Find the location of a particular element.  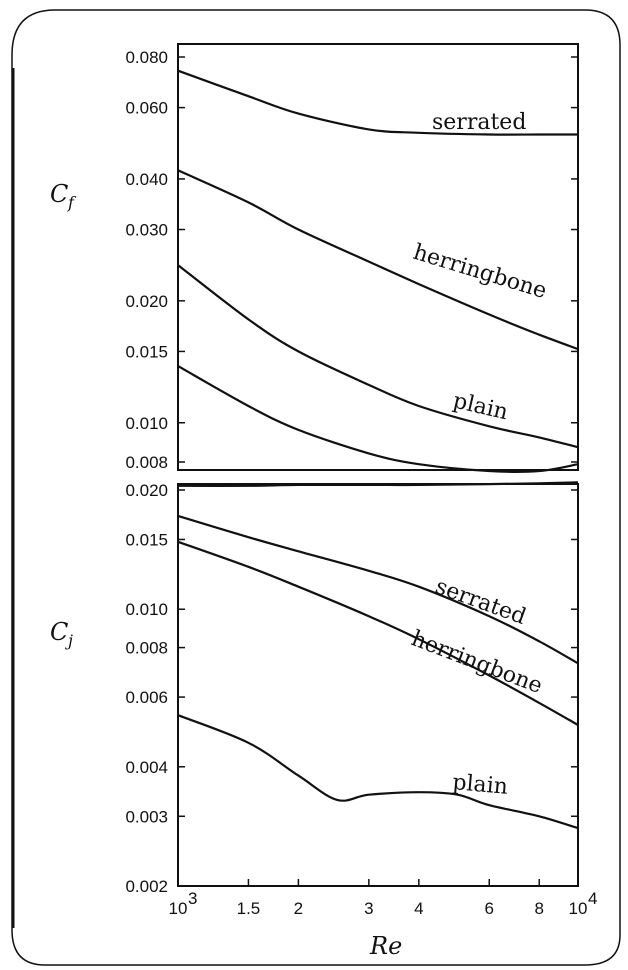

upper-curve-serrated is located at coordinates (377, 102).